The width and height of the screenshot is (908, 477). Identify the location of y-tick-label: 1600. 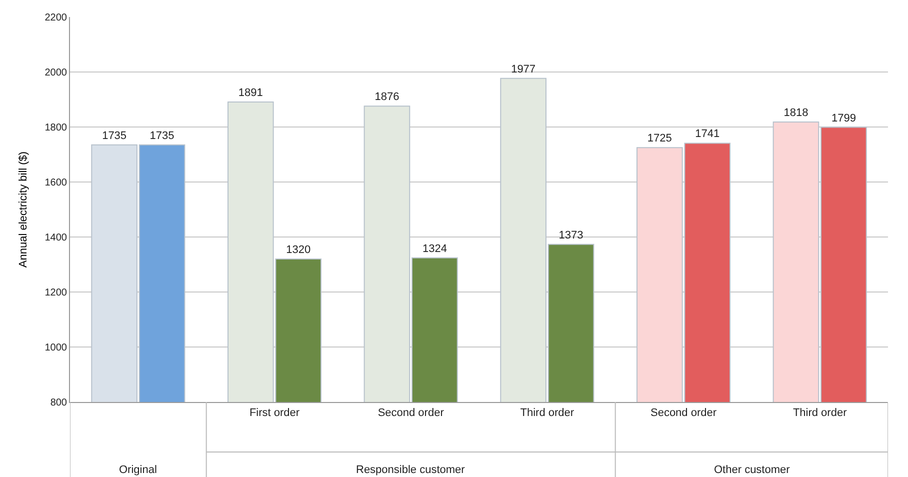
(56, 183).